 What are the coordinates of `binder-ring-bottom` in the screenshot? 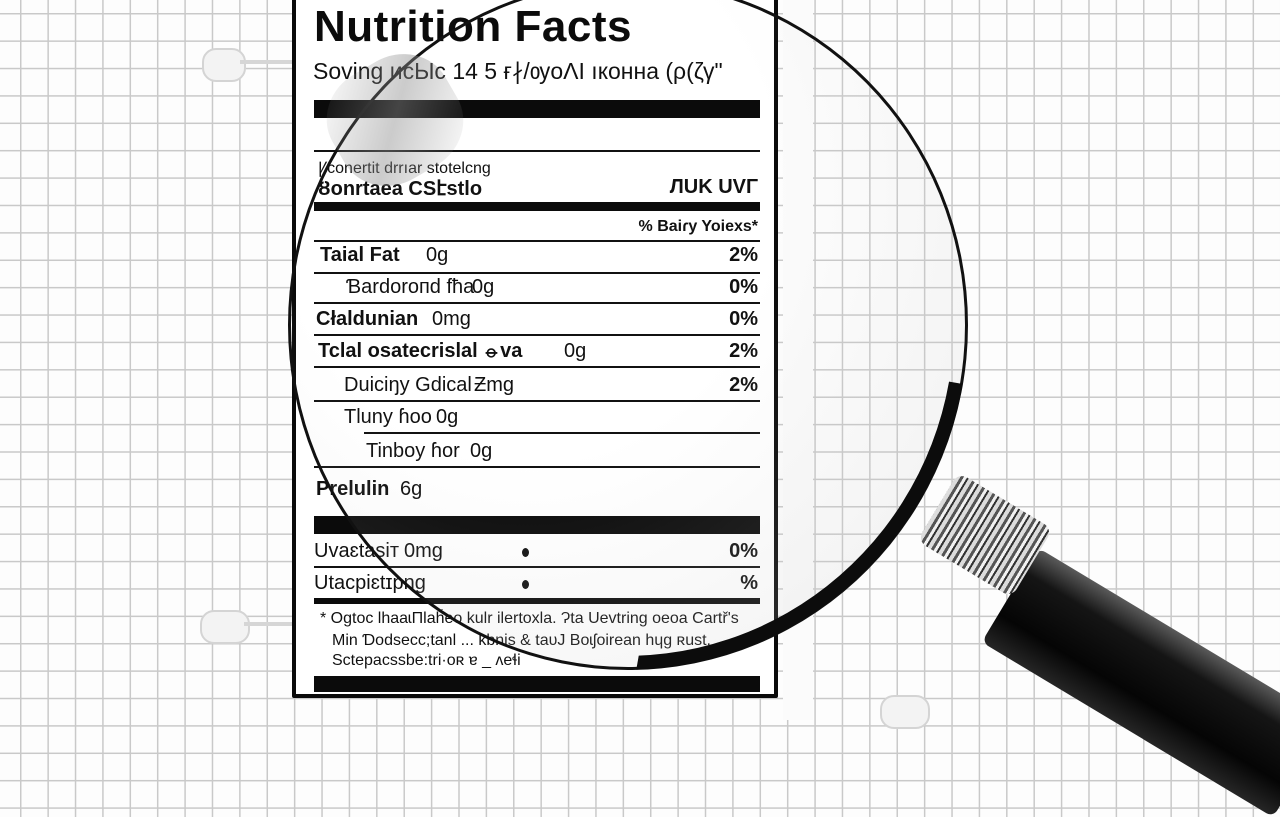 It's located at (225, 627).